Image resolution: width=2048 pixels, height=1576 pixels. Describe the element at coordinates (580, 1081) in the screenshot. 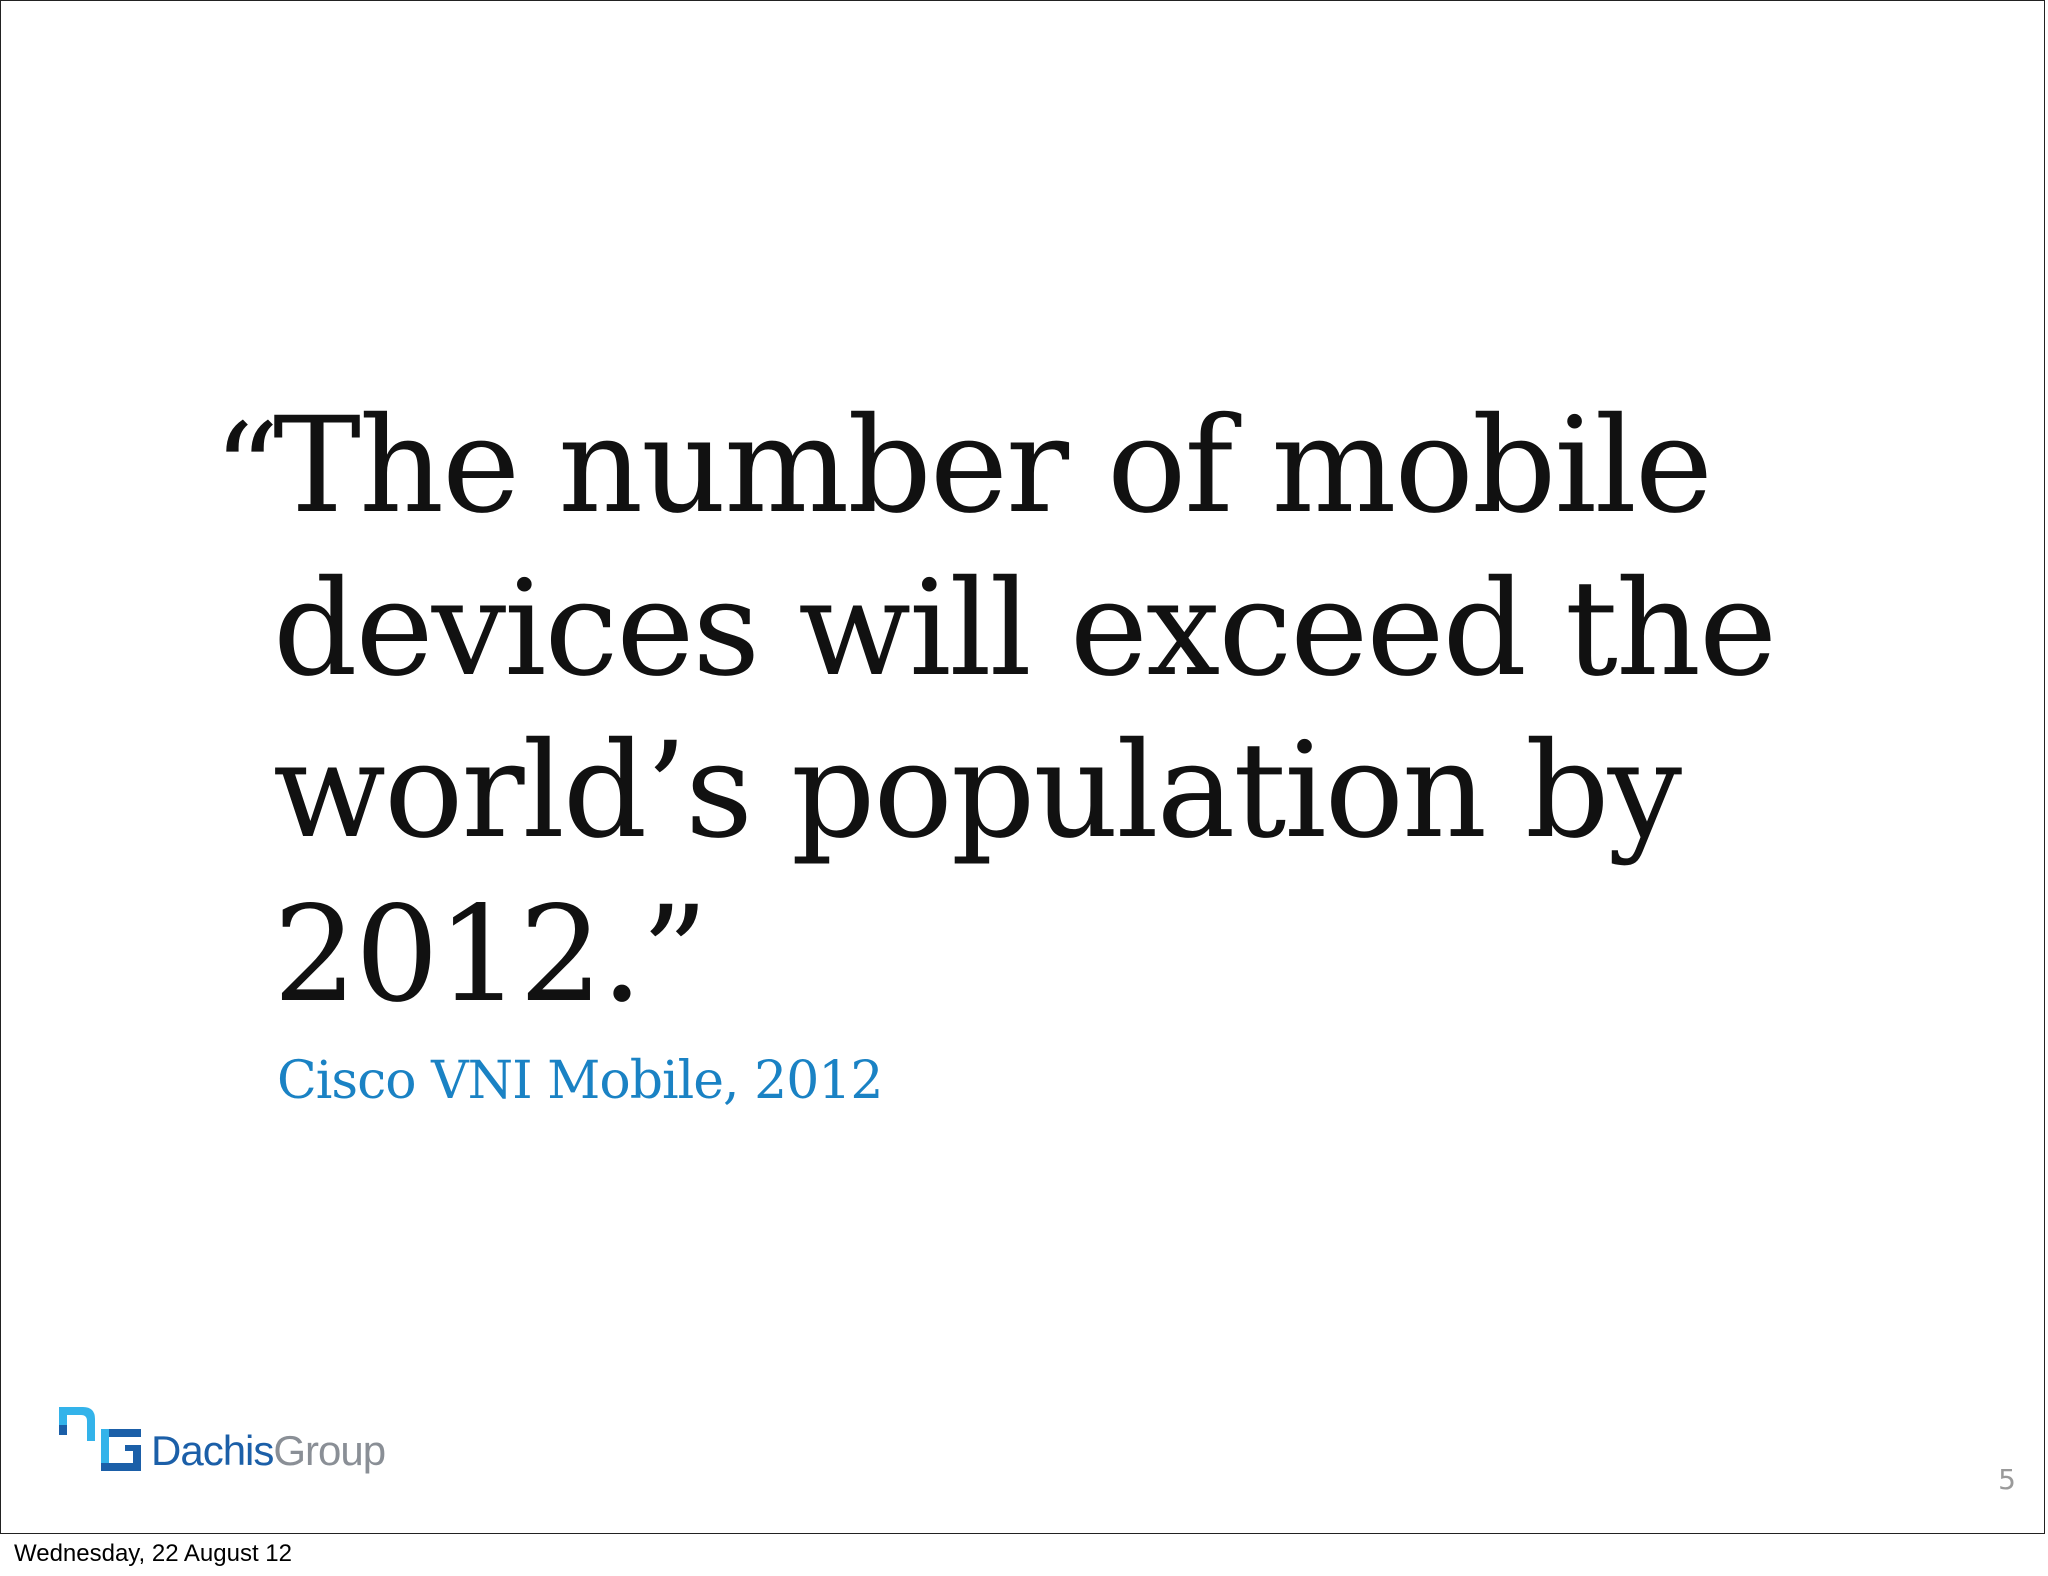

I see `quote-attribution: Cisco VNI Mobile, 2012` at that location.